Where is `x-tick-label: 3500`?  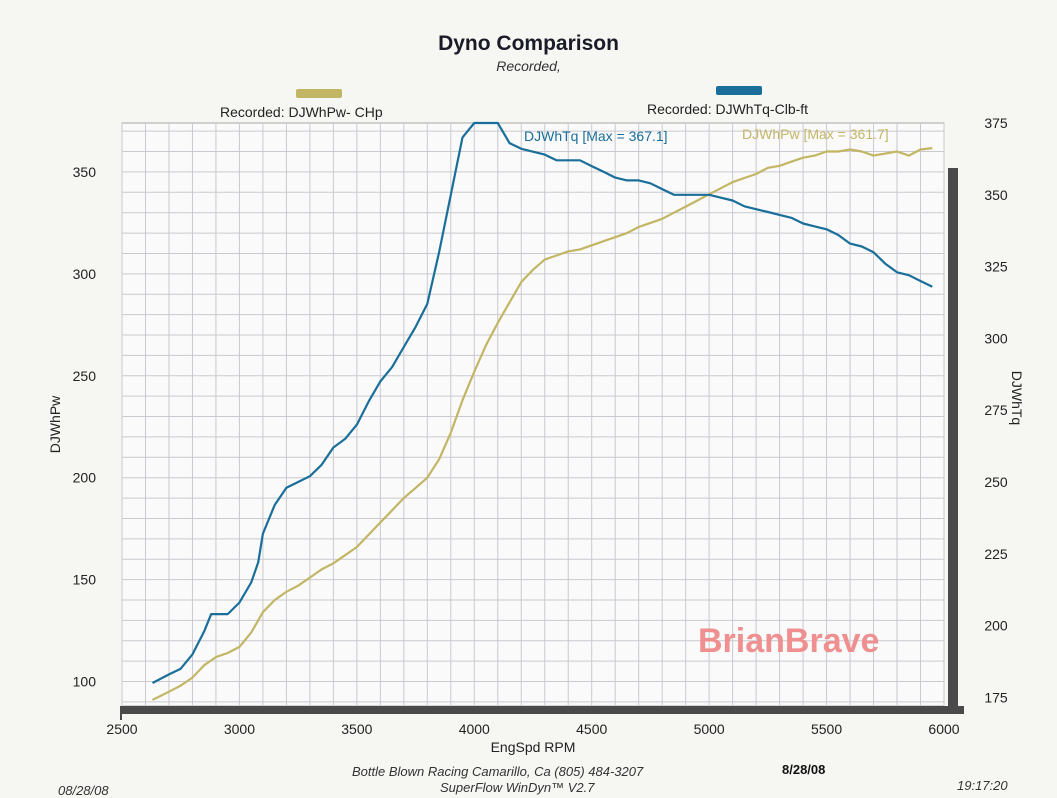 x-tick-label: 3500 is located at coordinates (356, 729).